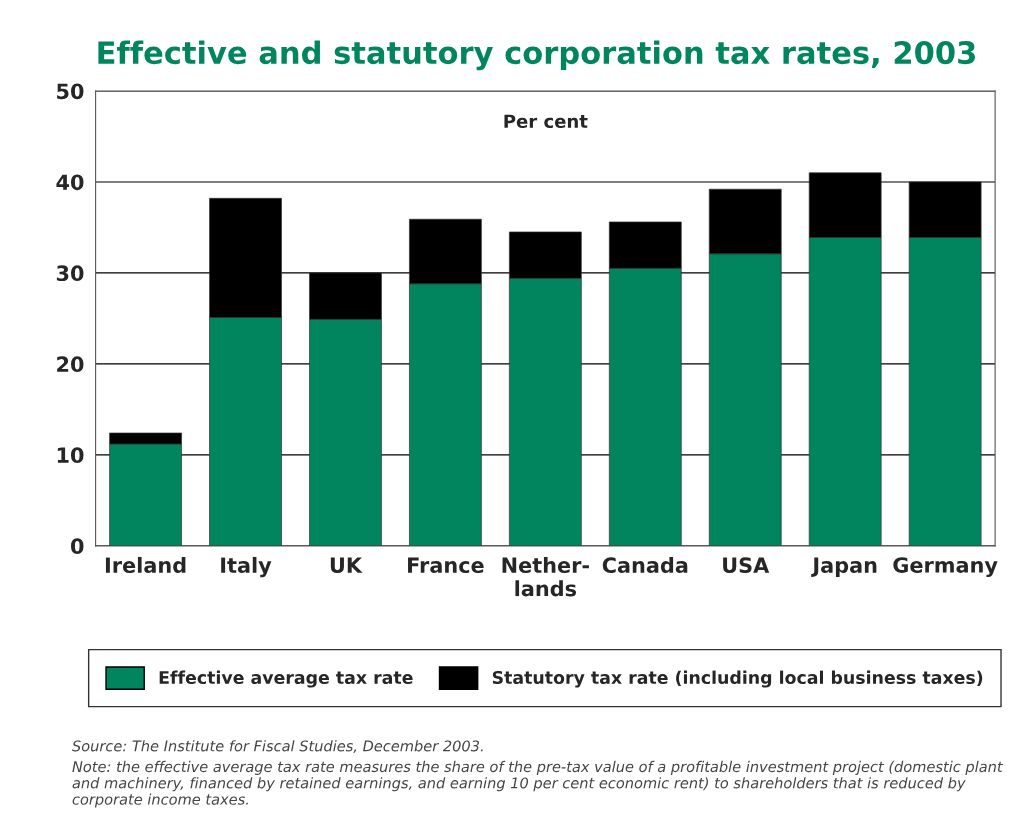 This screenshot has height=827, width=1028. I want to click on legend-label: Effective average tax rate, so click(286, 679).